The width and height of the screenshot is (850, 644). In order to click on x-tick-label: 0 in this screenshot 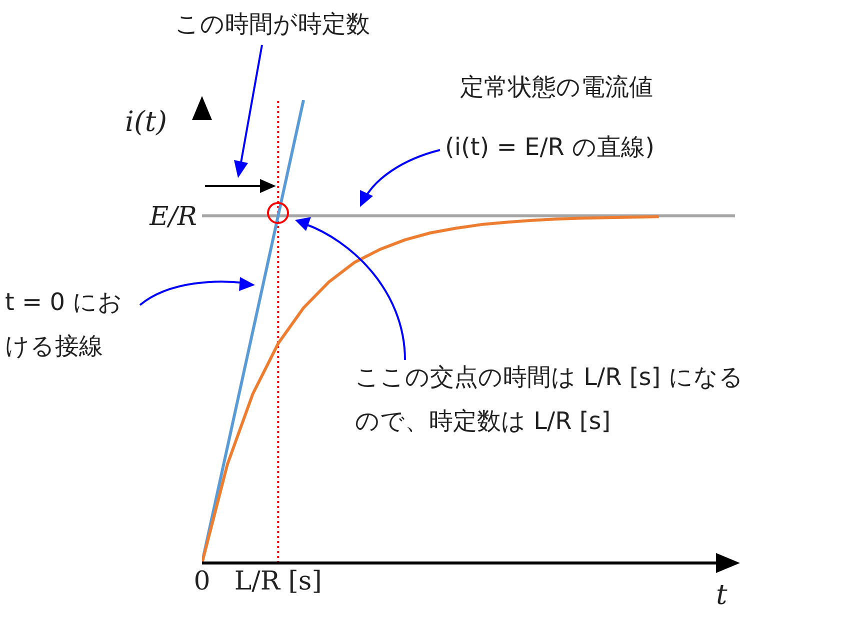, I will do `click(202, 581)`.